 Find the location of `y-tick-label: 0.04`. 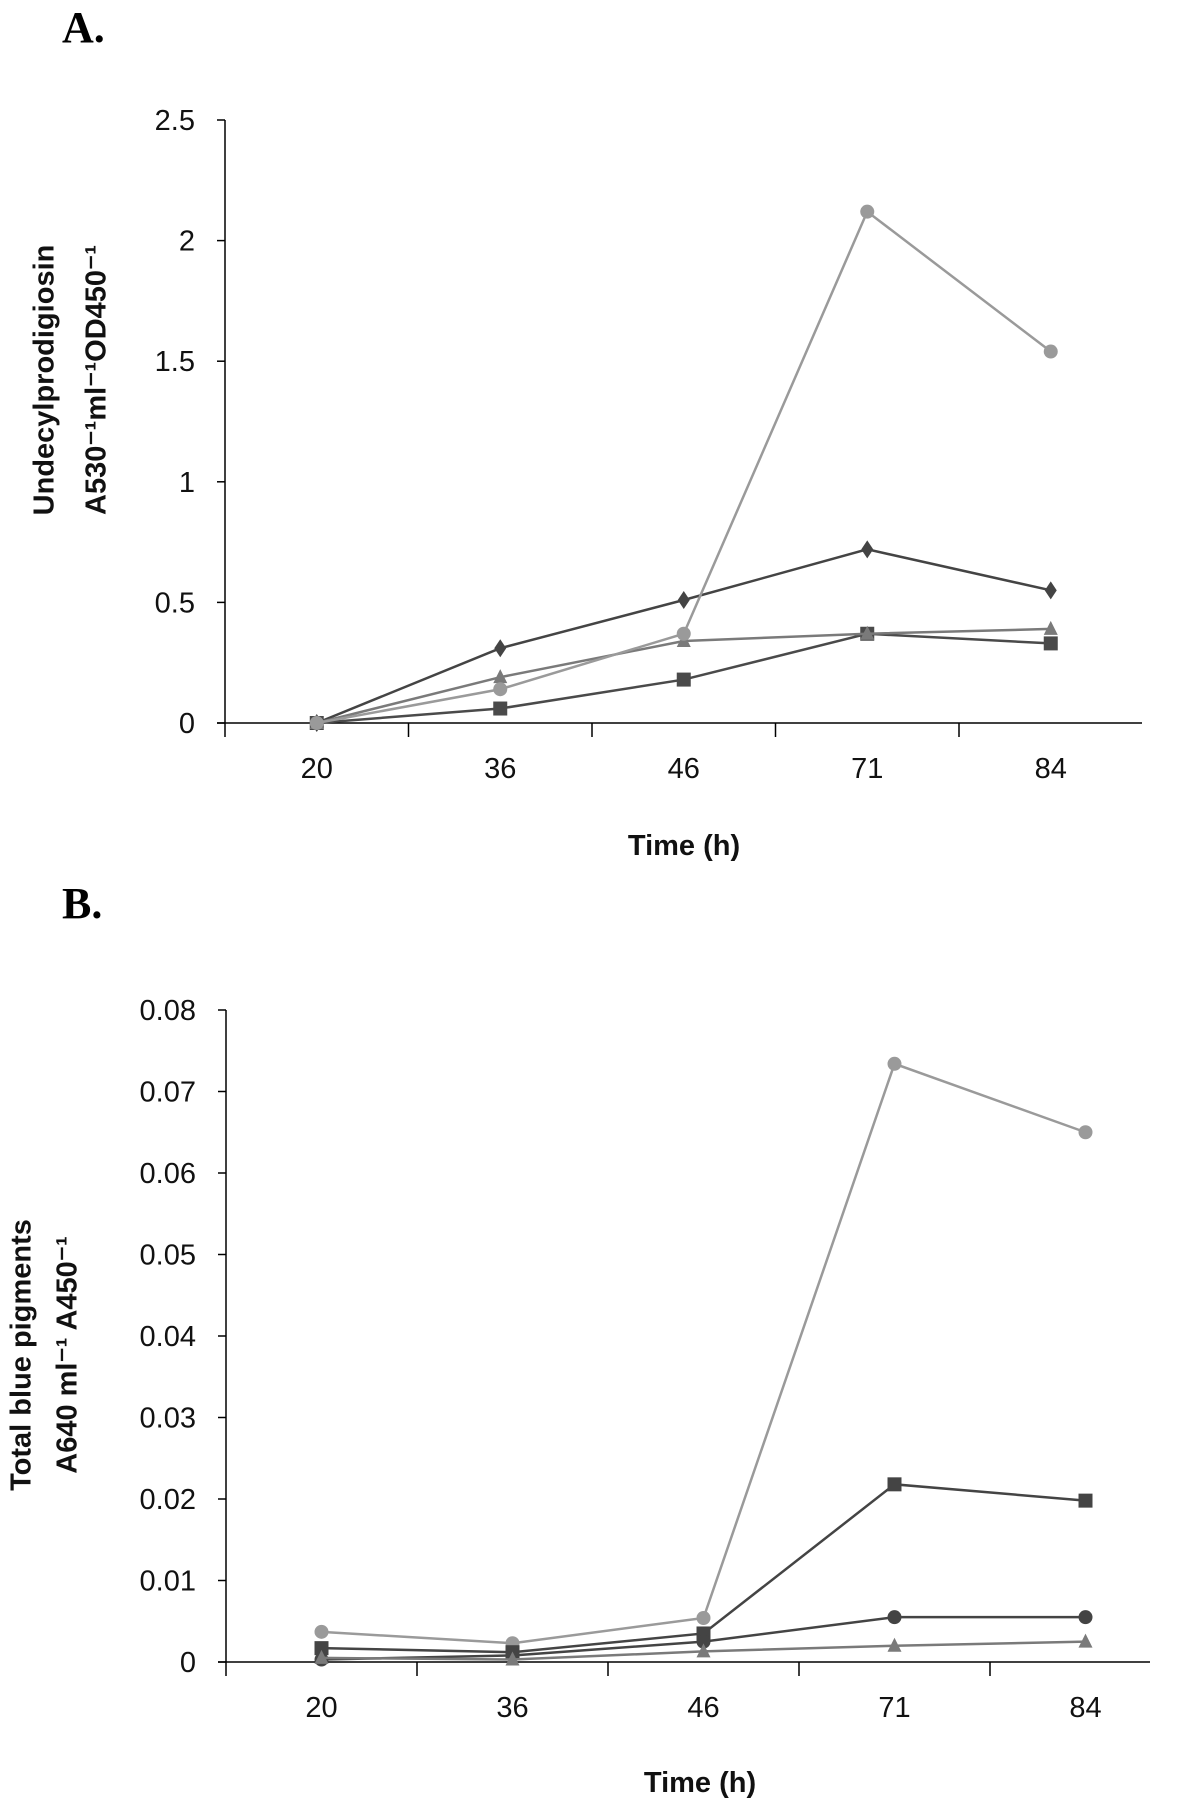

y-tick-label: 0.04 is located at coordinates (168, 1337).